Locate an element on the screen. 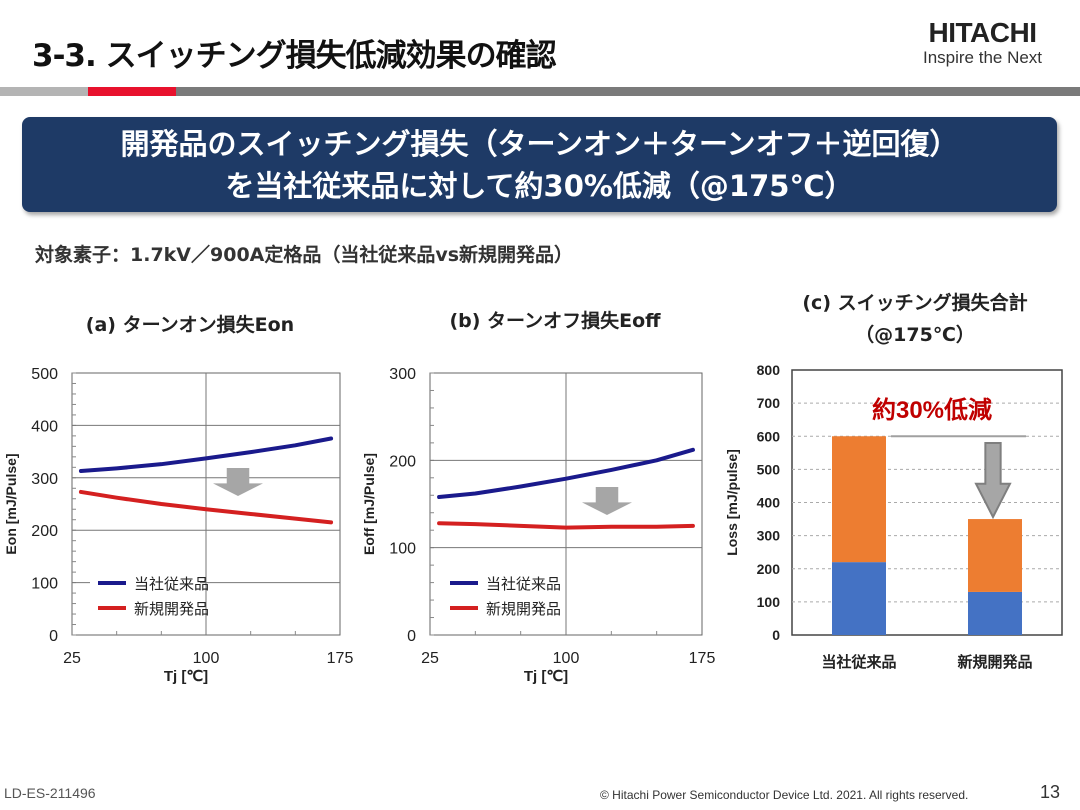 This screenshot has width=1080, height=810. logo-brand: HITACHI is located at coordinates (982, 32).